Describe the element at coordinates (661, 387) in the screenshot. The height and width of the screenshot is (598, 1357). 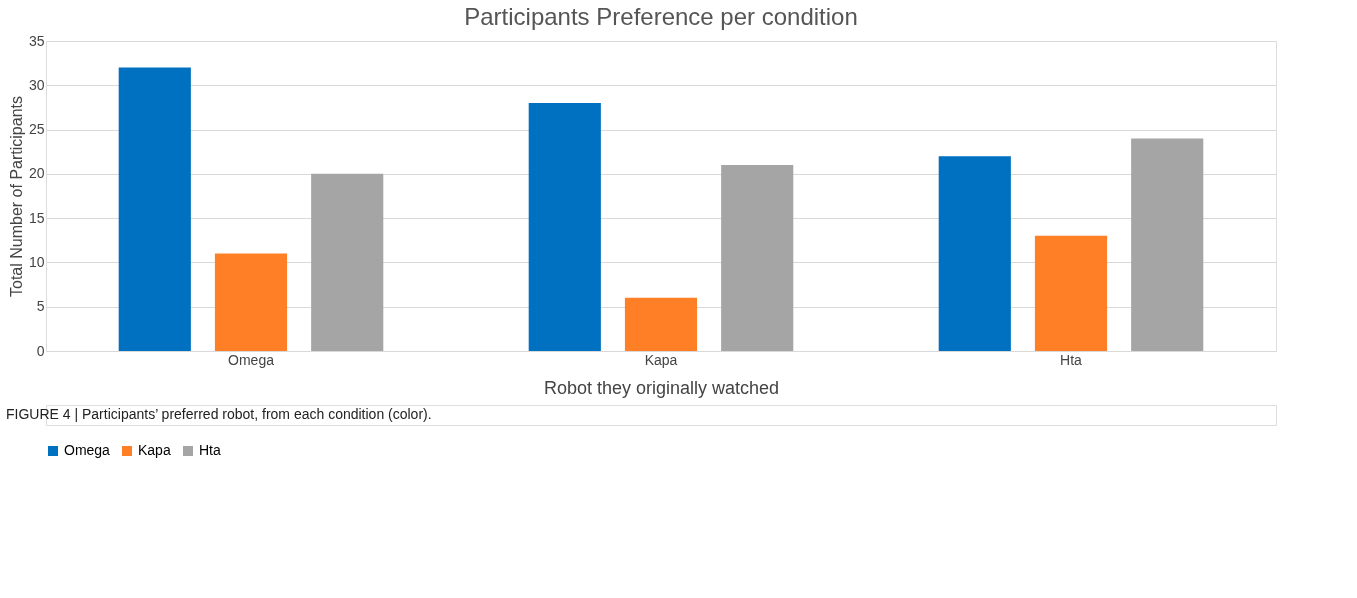
I see `x-axis-title: Robot they originally watched` at that location.